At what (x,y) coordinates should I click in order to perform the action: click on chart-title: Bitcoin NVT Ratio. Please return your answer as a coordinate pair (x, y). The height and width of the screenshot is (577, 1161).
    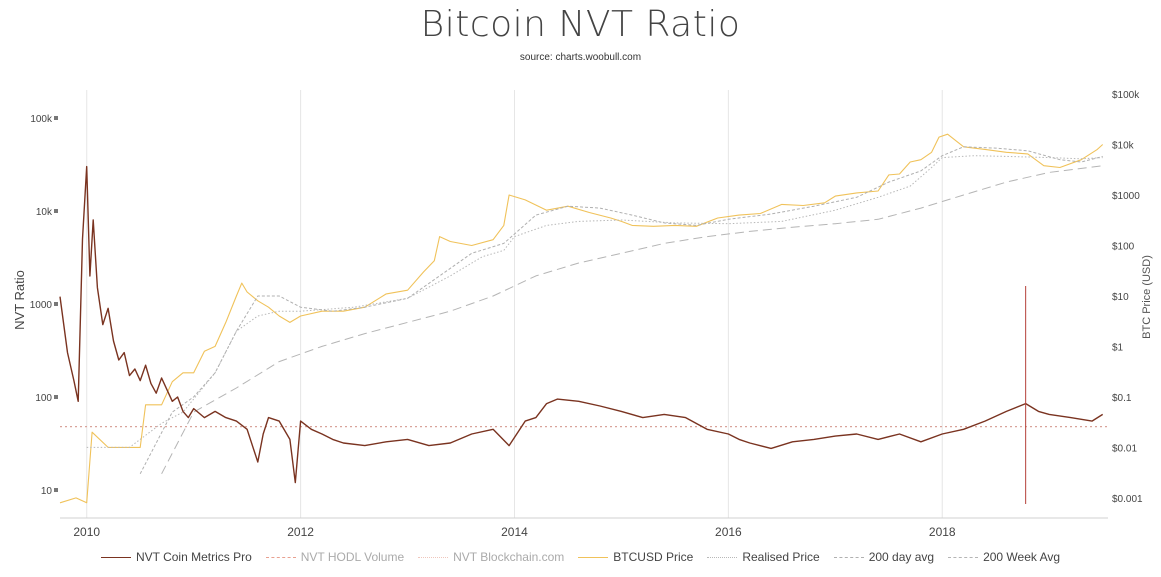
    Looking at the image, I should click on (580, 24).